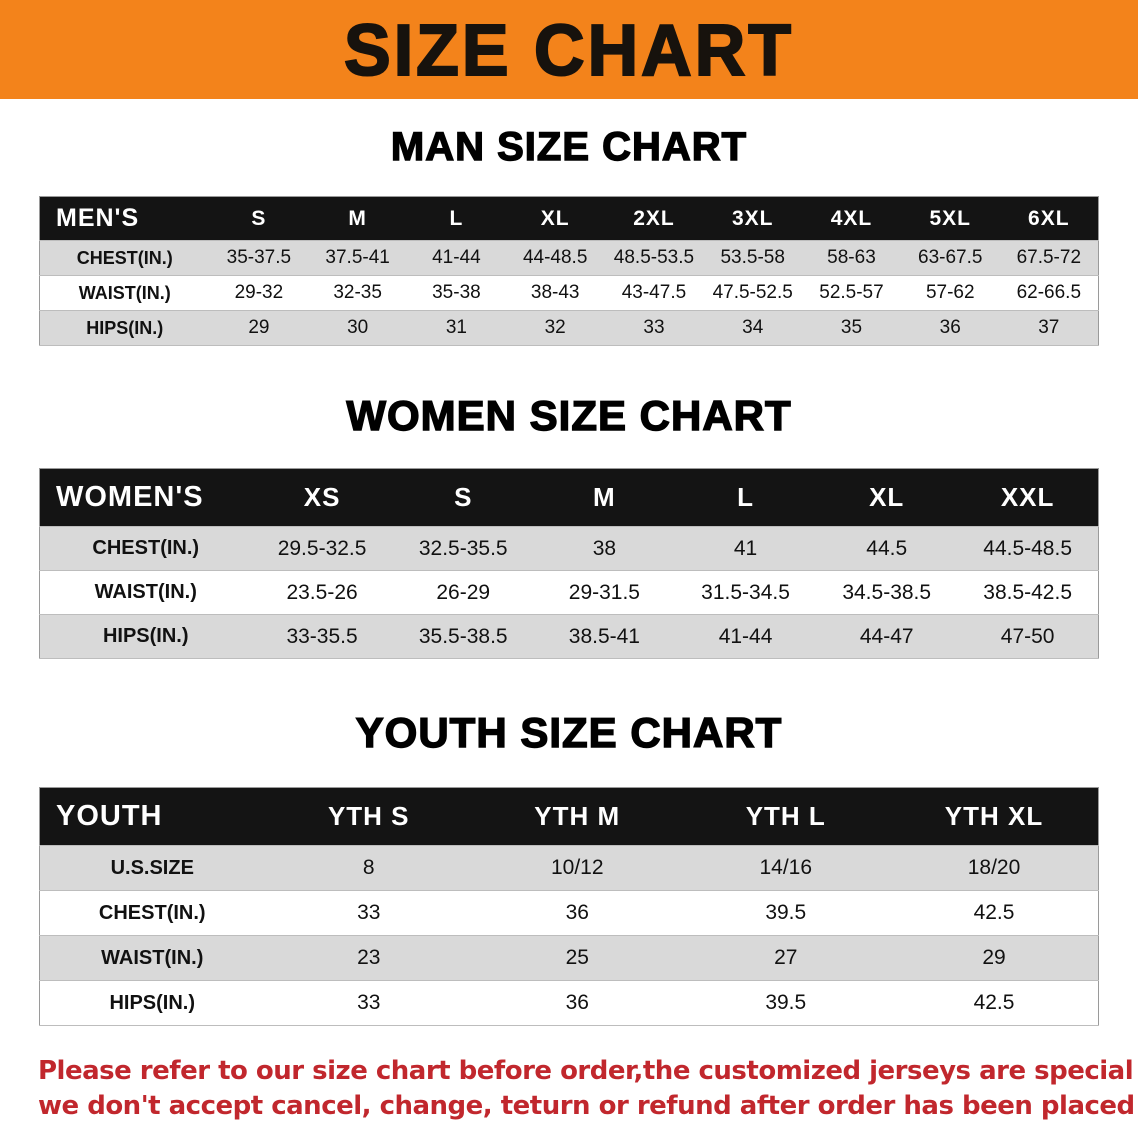 The image size is (1138, 1132). I want to click on size-header-cell: XS, so click(322, 497).